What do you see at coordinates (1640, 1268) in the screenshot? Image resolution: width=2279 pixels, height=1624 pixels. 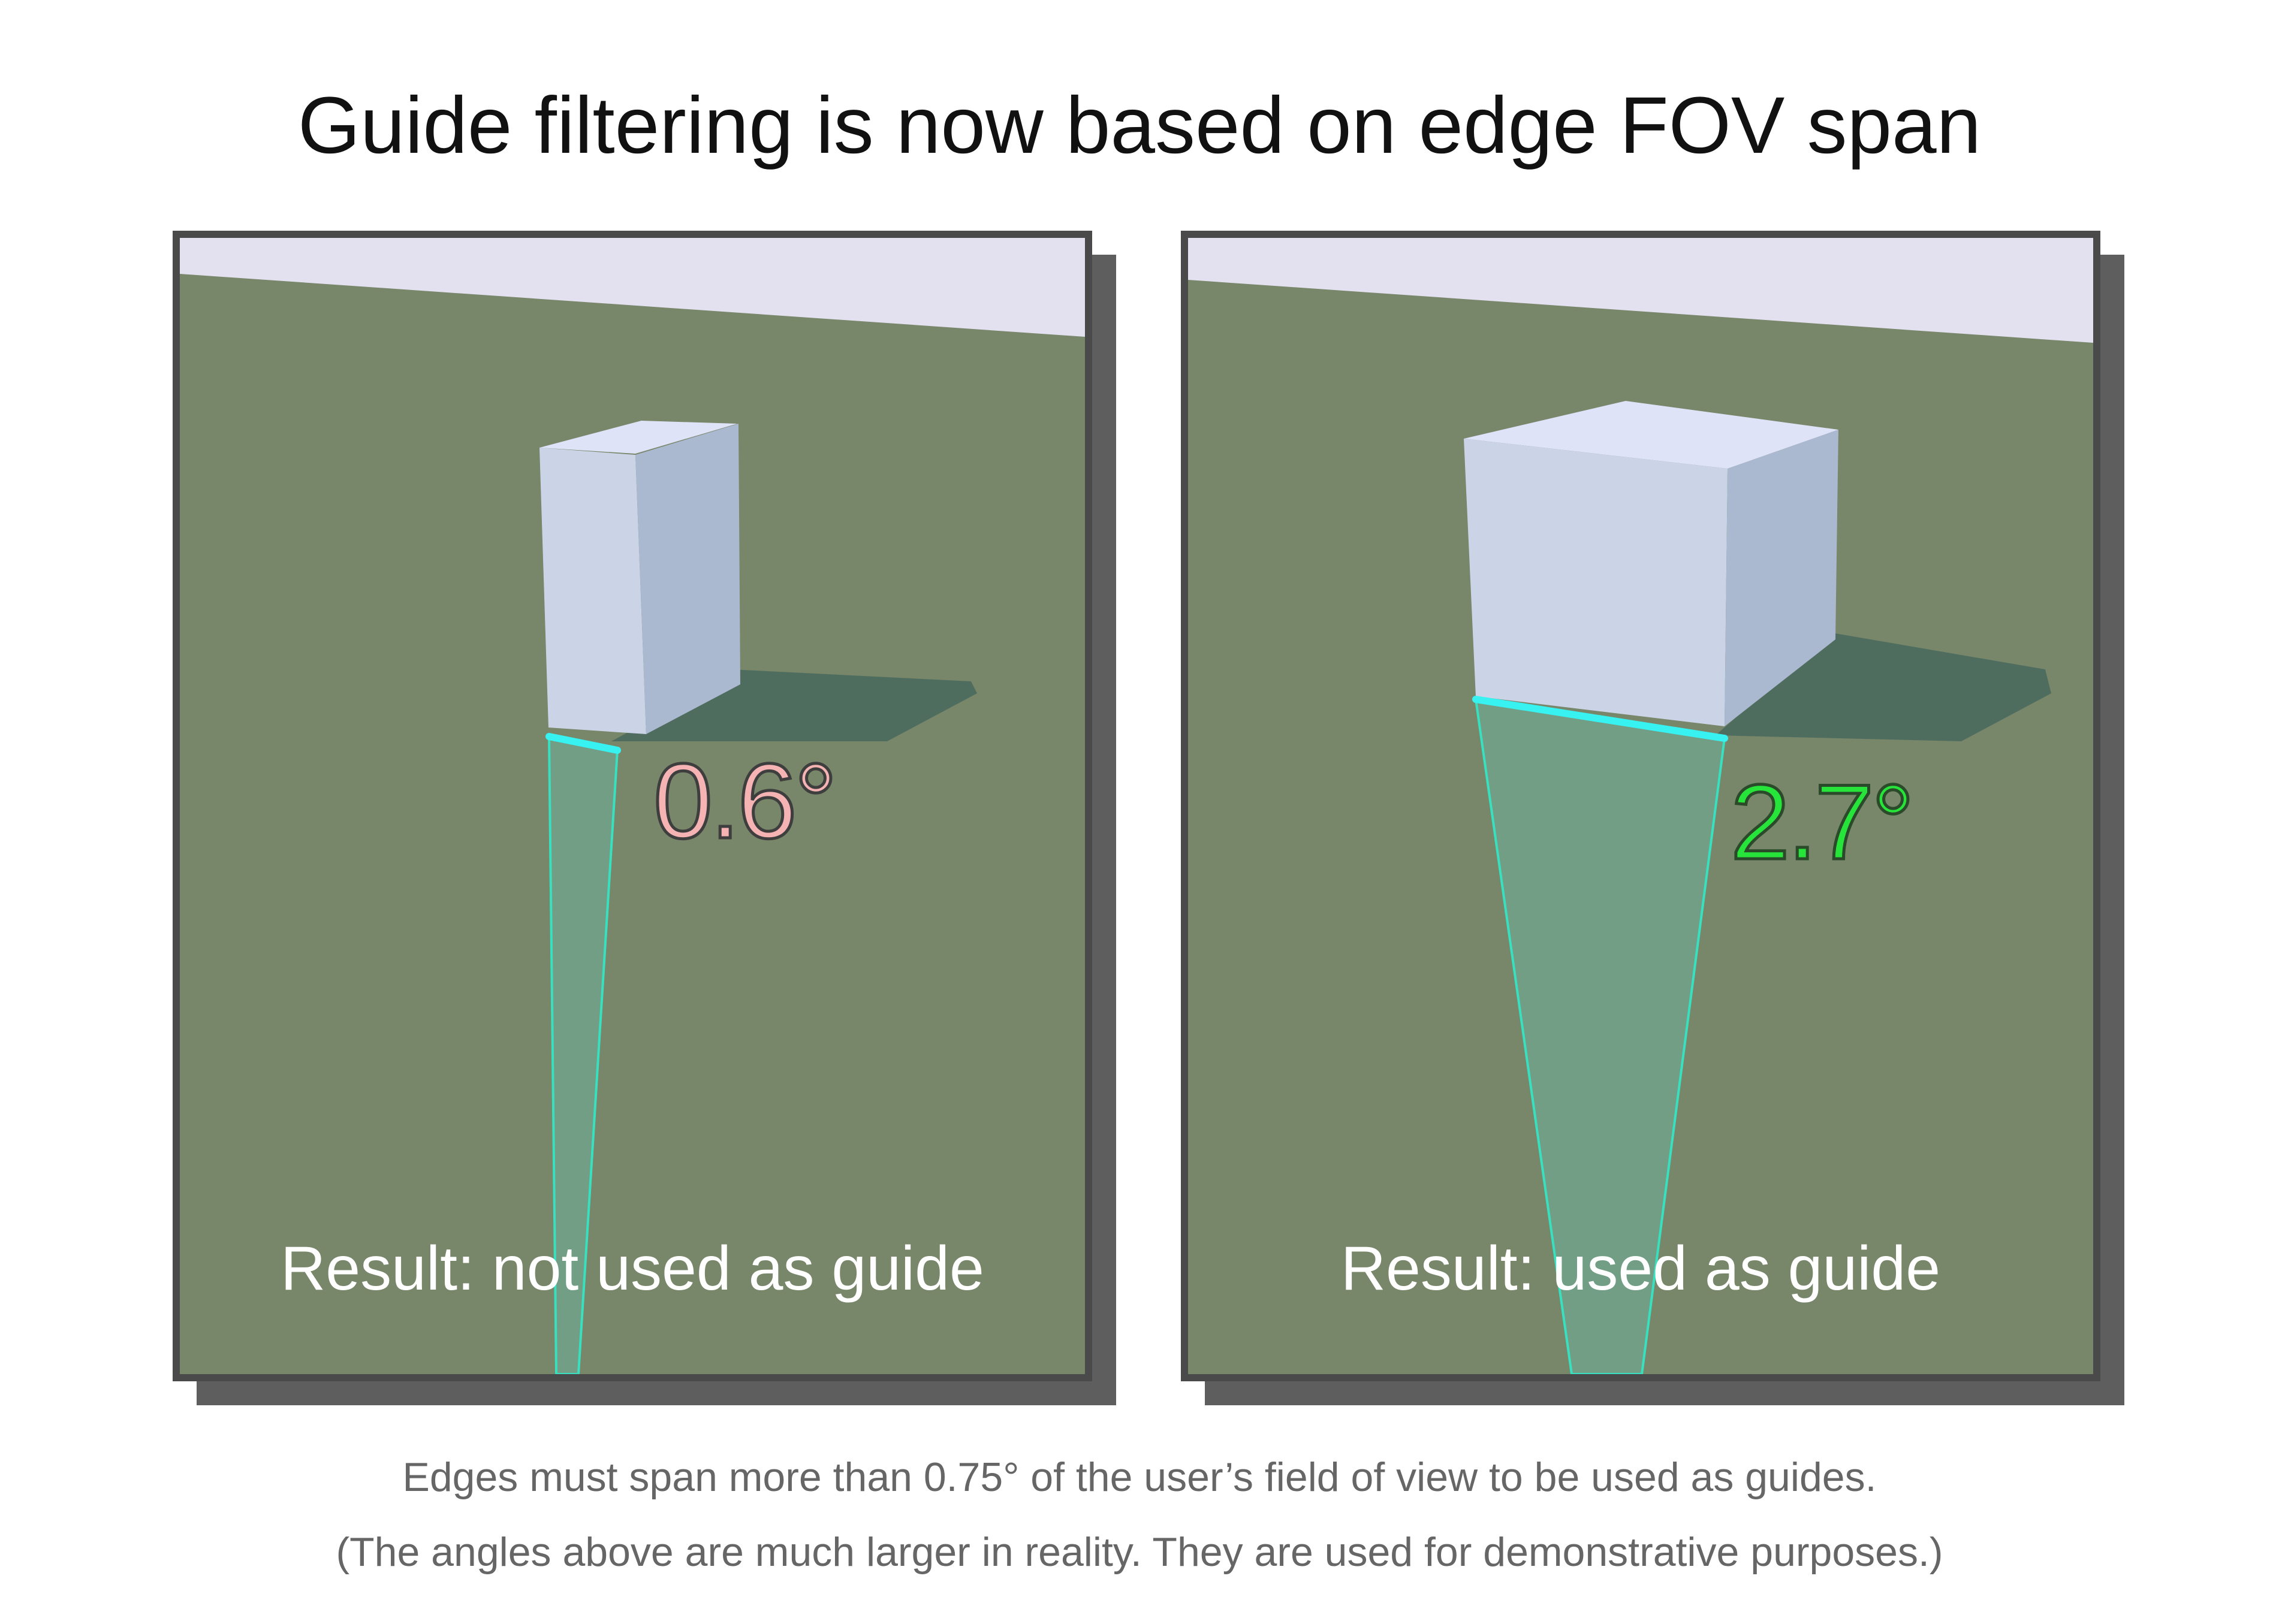 I see `result-label: Result: used as guide` at bounding box center [1640, 1268].